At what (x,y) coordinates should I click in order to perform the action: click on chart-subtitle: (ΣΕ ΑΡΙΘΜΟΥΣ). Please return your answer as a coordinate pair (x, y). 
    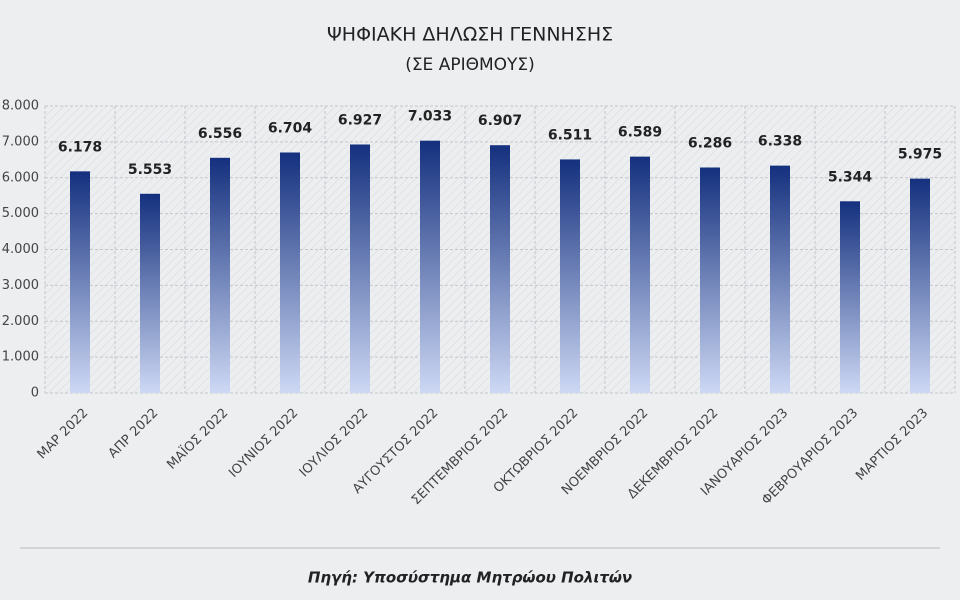
    Looking at the image, I should click on (470, 65).